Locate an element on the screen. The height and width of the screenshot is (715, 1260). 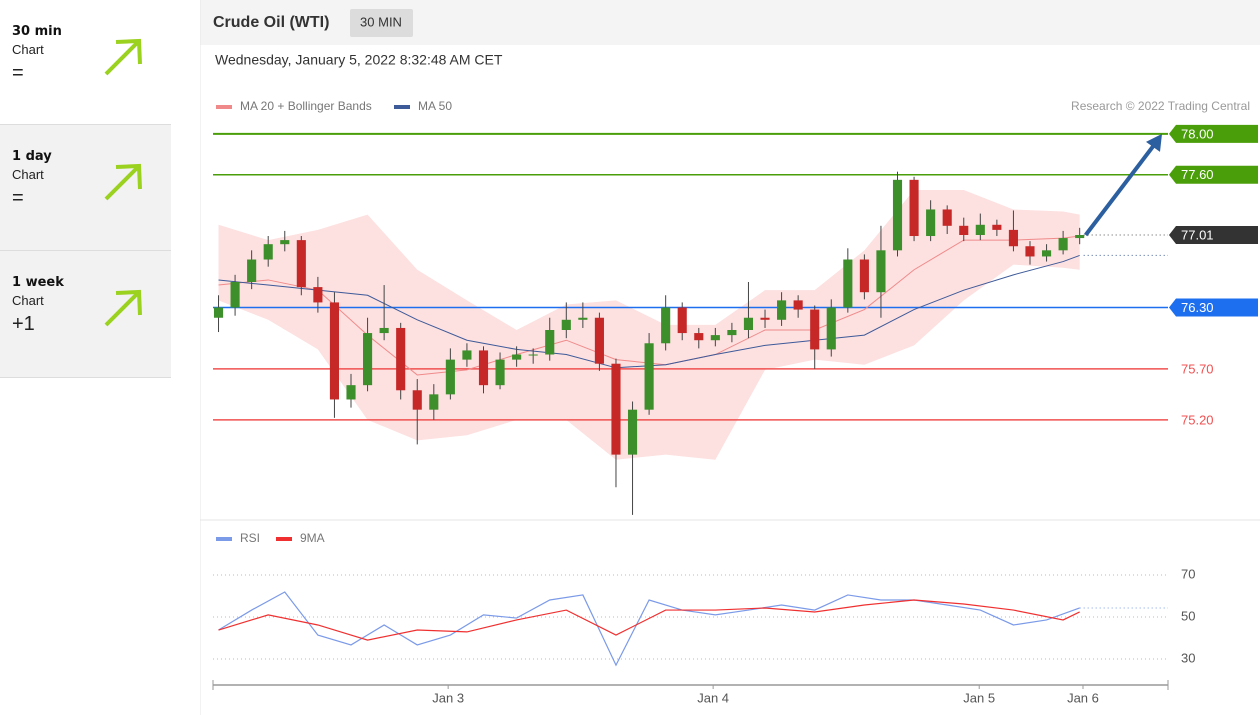
y-tick-label: 50 is located at coordinates (1188, 615).